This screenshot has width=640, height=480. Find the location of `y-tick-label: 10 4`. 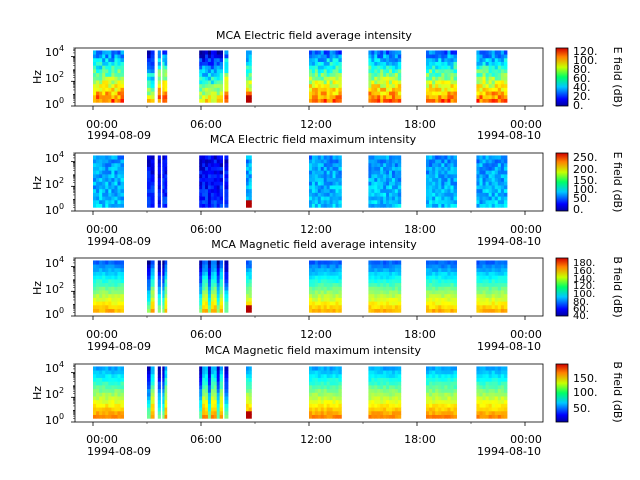

y-tick-label: 10 4 is located at coordinates (54, 367).